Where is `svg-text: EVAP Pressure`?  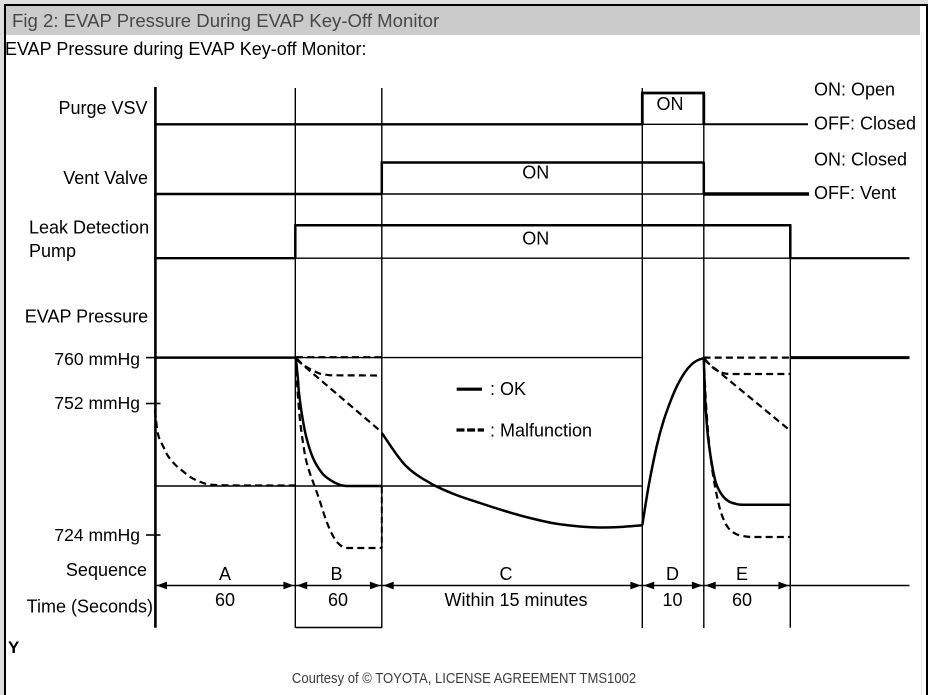 svg-text: EVAP Pressure is located at coordinates (86, 317).